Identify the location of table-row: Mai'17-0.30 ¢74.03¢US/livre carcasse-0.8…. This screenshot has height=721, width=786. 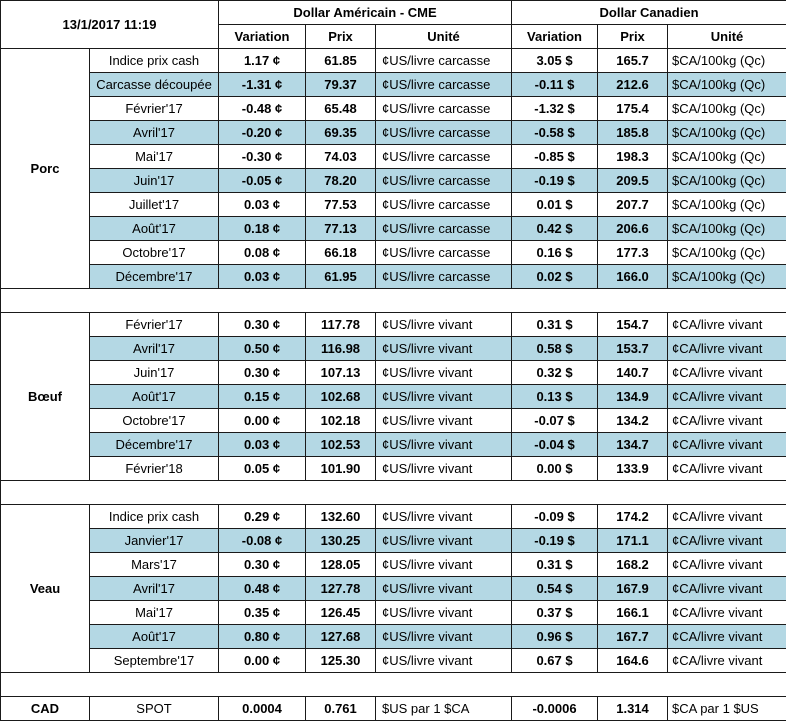
(393, 157).